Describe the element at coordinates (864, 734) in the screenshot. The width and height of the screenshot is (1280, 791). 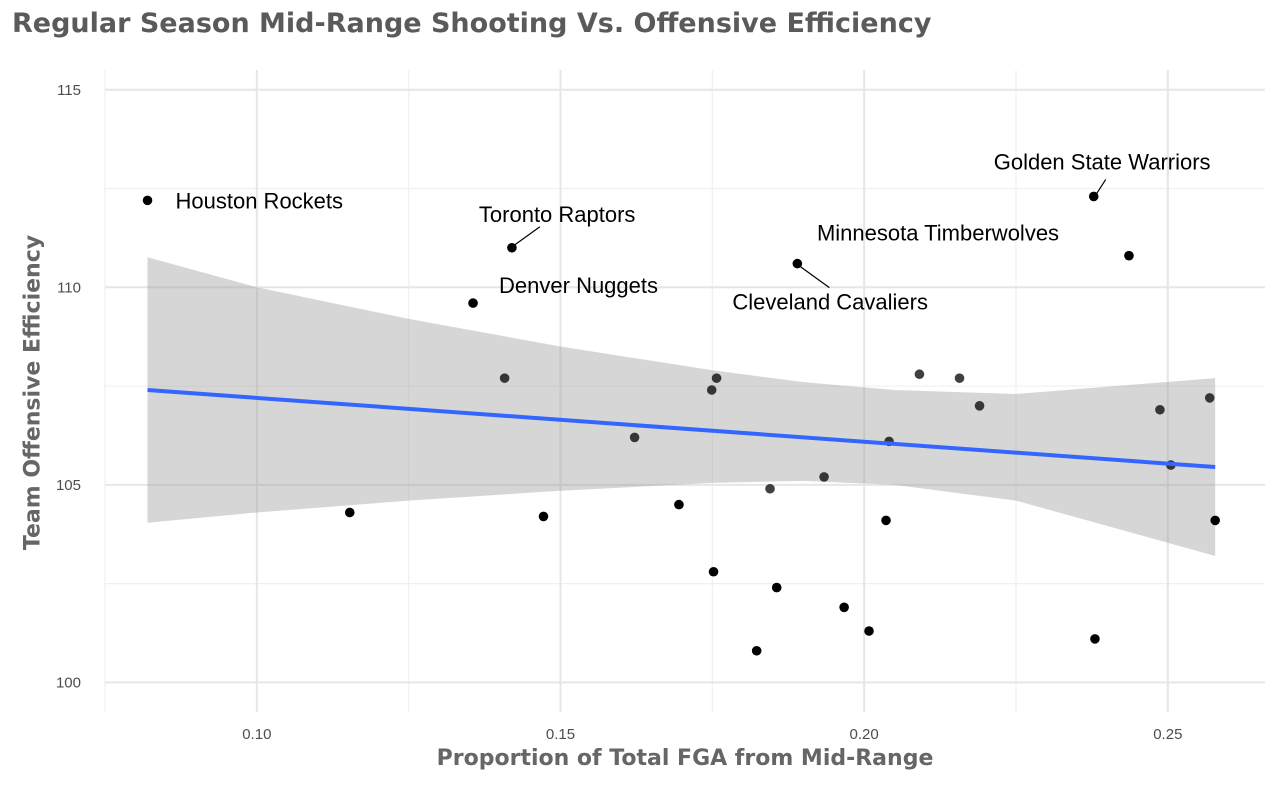
I see `x-tick-label: 0.20` at that location.